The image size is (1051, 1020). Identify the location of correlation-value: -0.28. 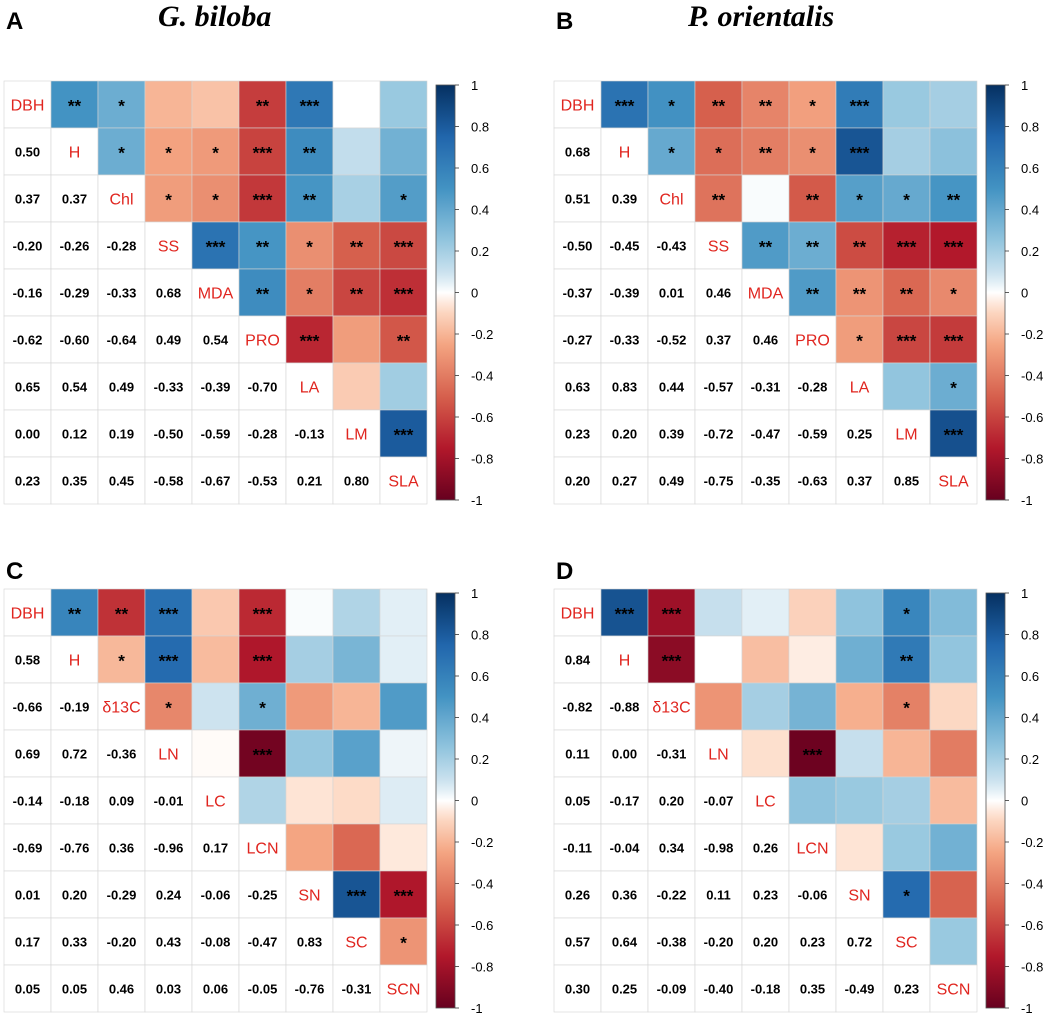
(813, 387).